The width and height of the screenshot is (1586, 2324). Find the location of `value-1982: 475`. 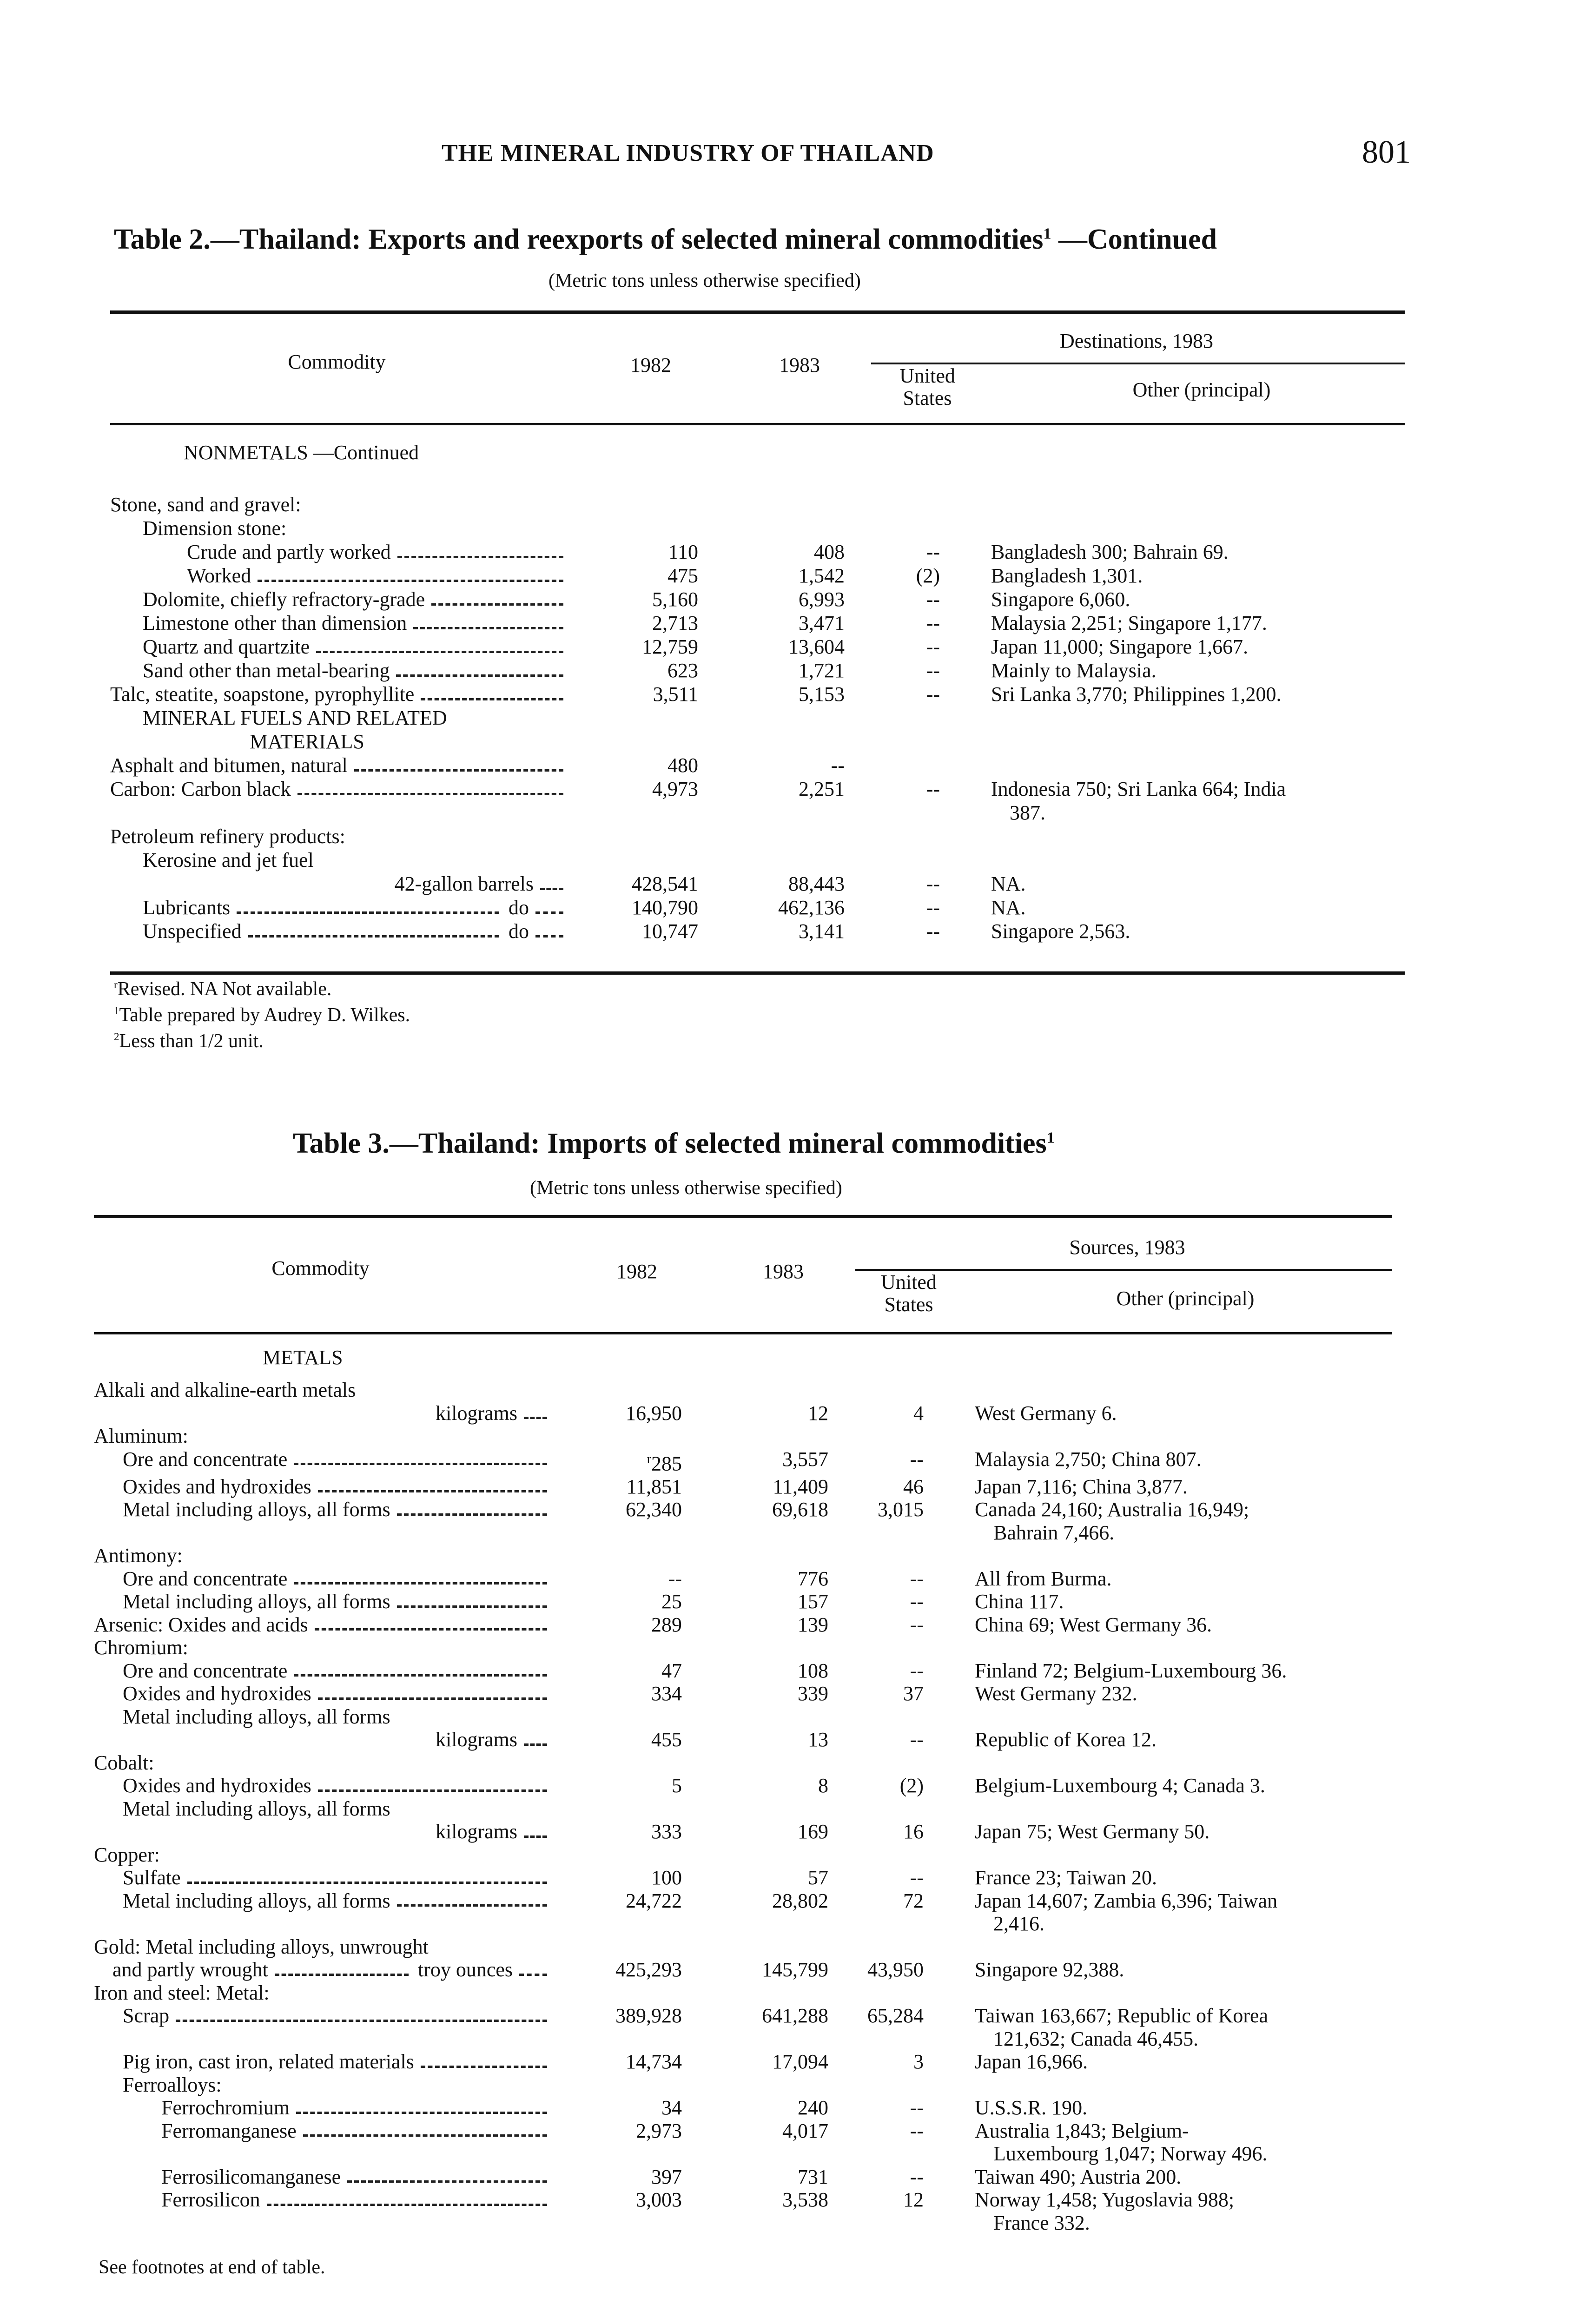

value-1982: 475 is located at coordinates (630, 576).